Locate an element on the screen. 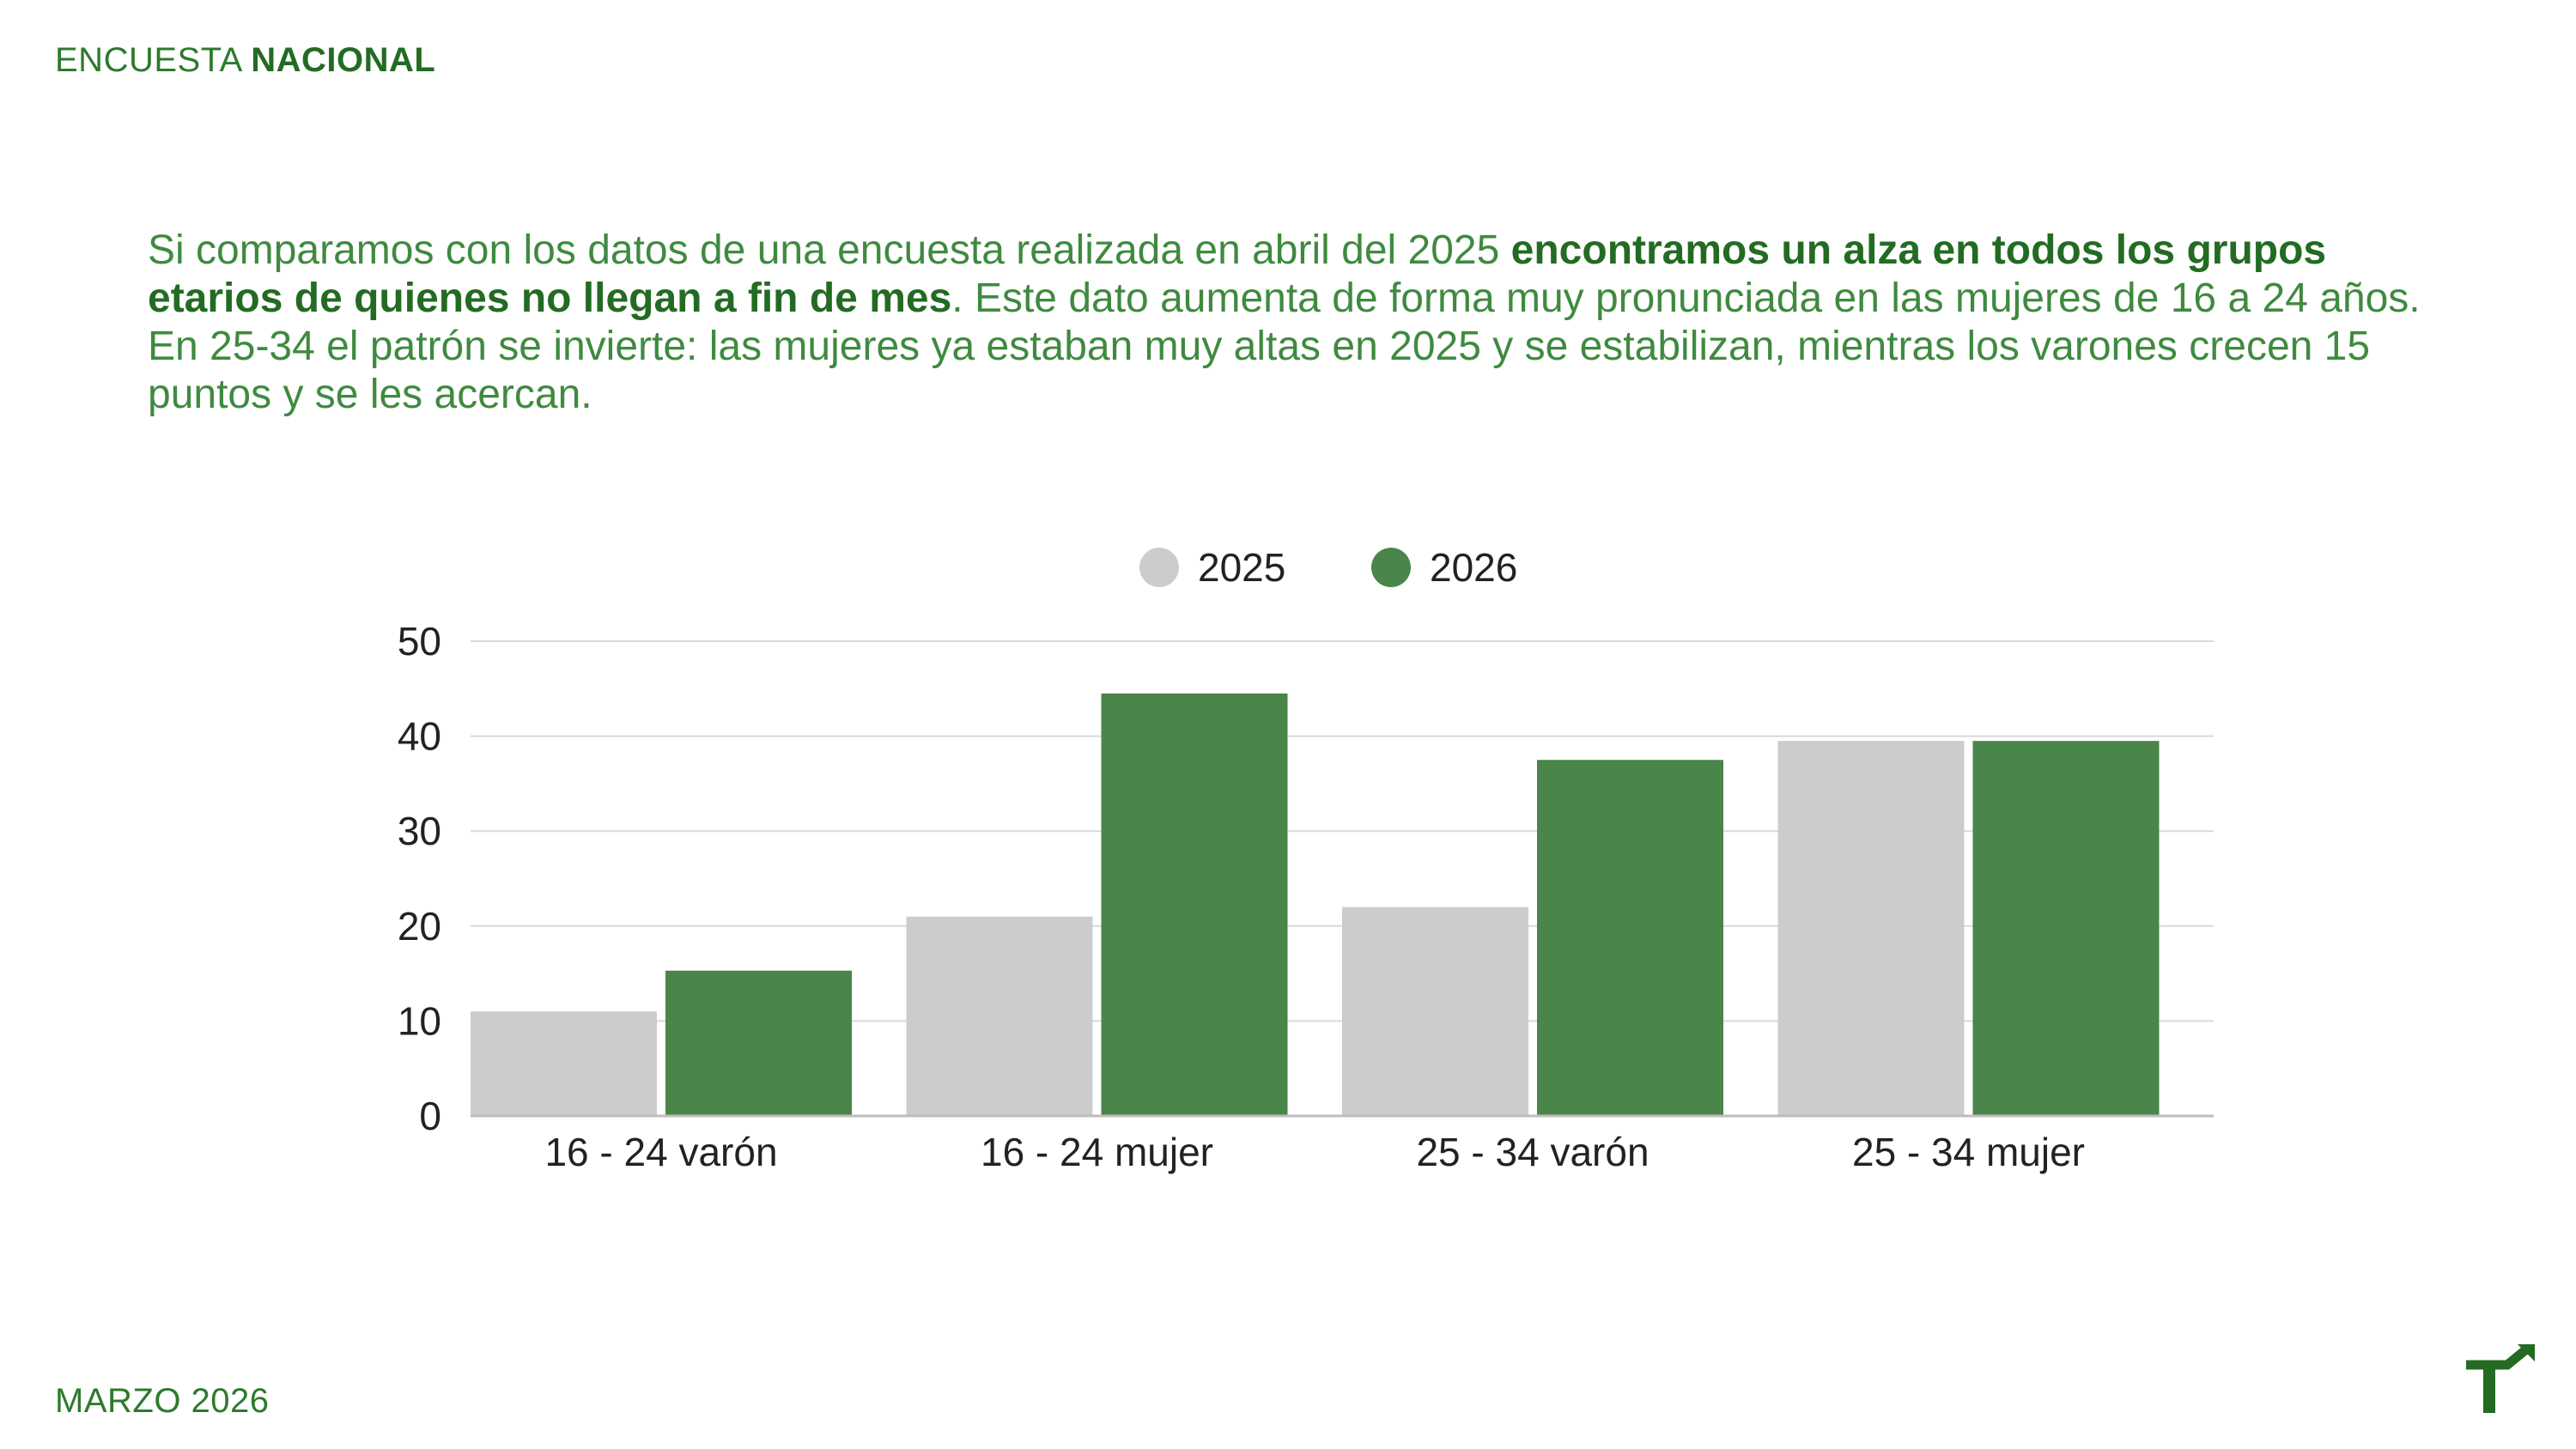 The image size is (2576, 1449). x-tick-label: 16 - 24 mujer is located at coordinates (1097, 1152).